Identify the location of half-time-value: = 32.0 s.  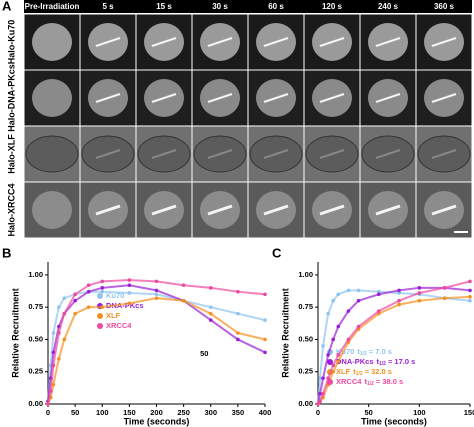
(378, 371).